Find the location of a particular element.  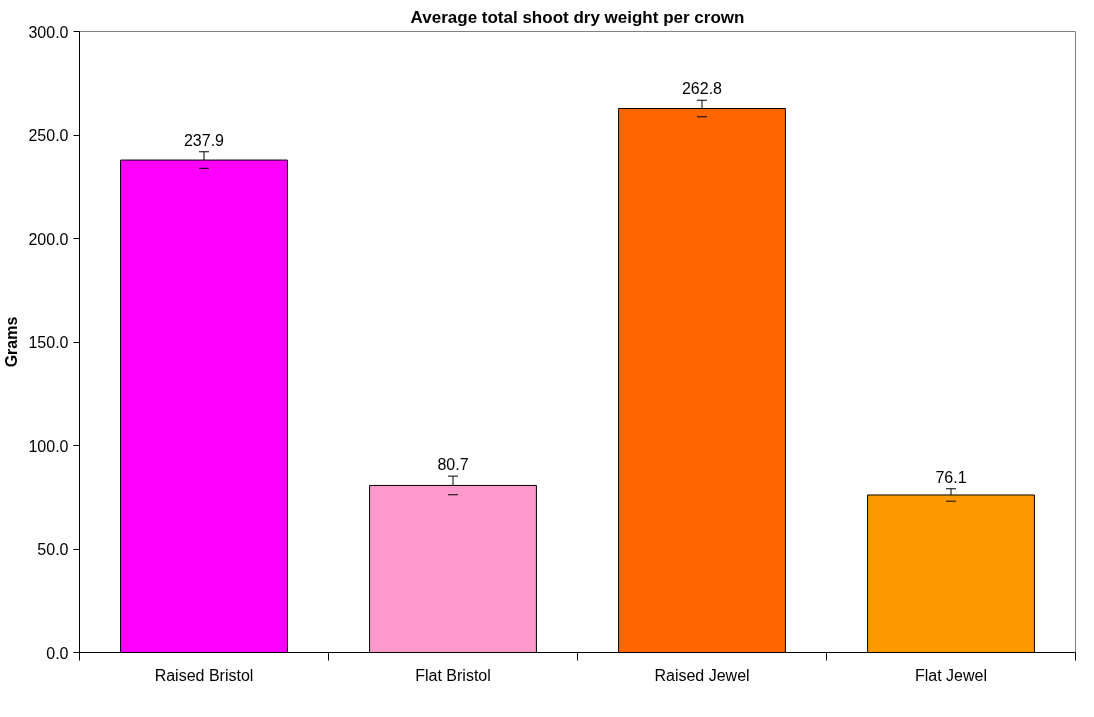

data-label: 262.8 is located at coordinates (702, 89).